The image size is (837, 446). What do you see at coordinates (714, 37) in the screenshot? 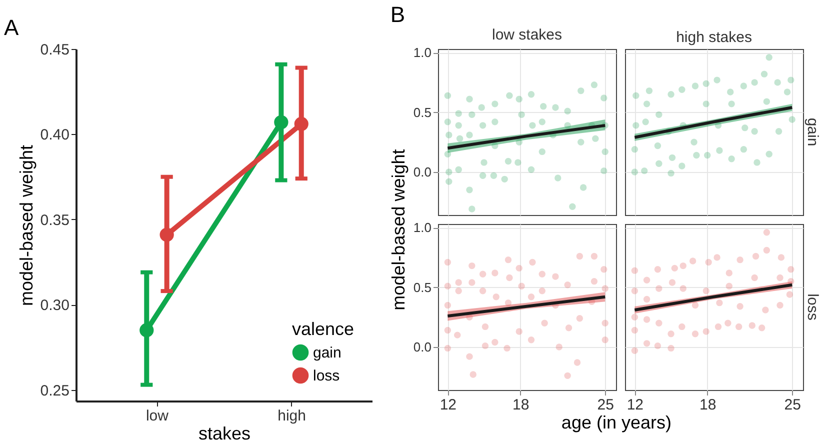
I see `chart-title: high stakes` at bounding box center [714, 37].